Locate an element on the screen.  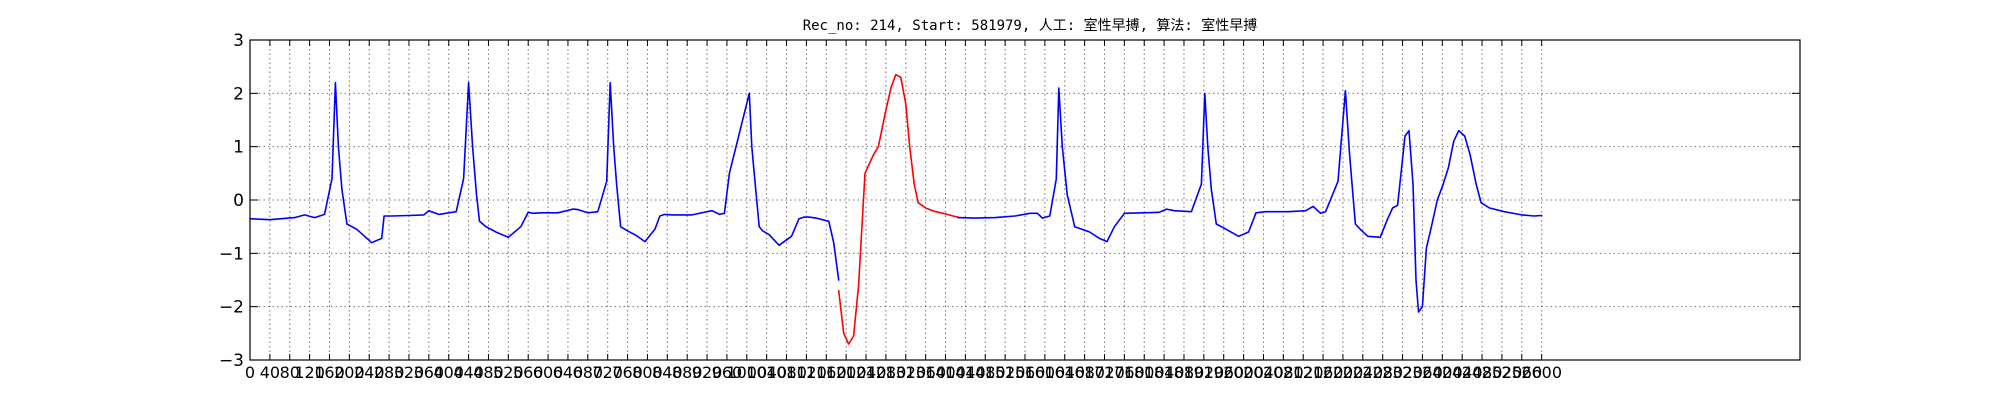
x-tick-label: 1280 is located at coordinates (886, 372).